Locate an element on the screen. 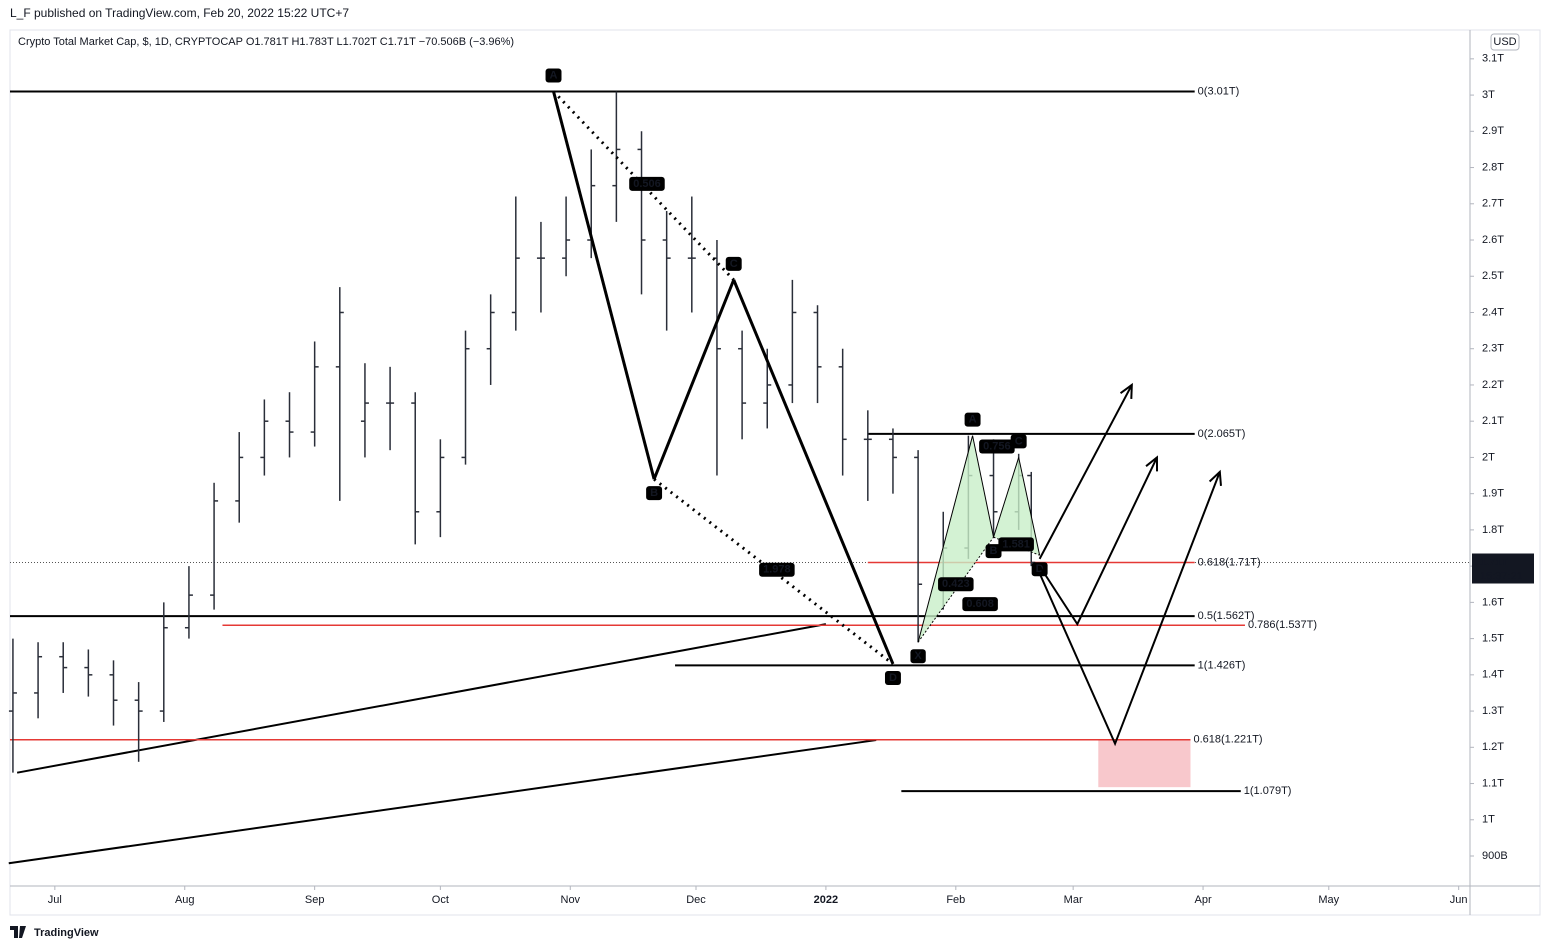  y-tick-label: 2.5T is located at coordinates (1493, 276).